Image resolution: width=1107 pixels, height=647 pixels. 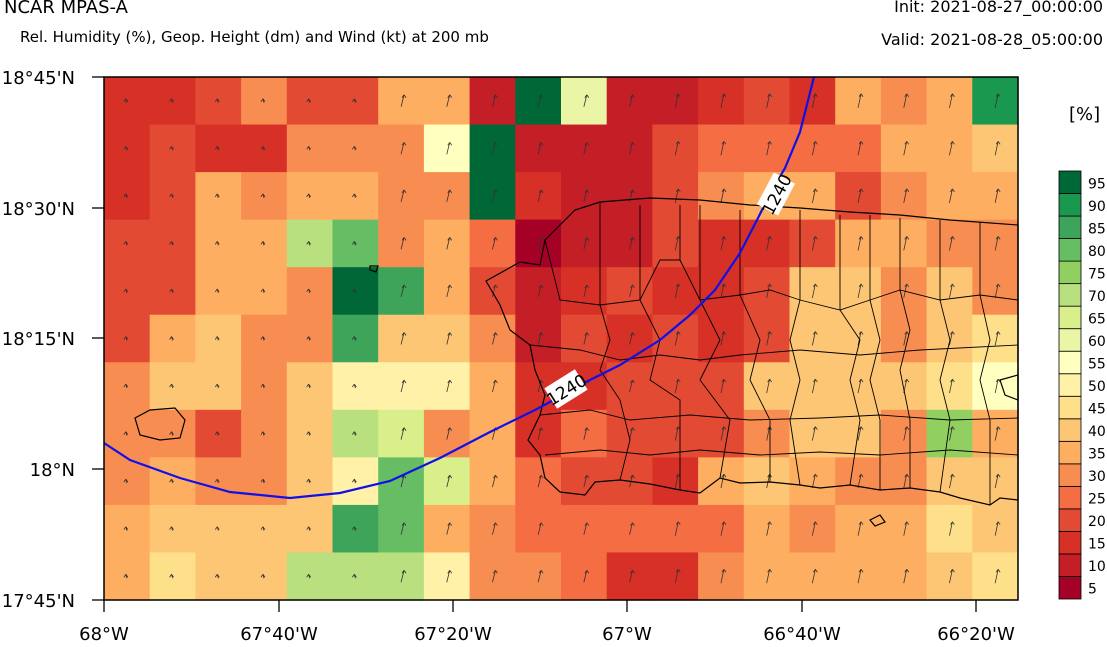 I want to click on valid-time: Valid: 2021-08-28_05:00:00, so click(x=992, y=39).